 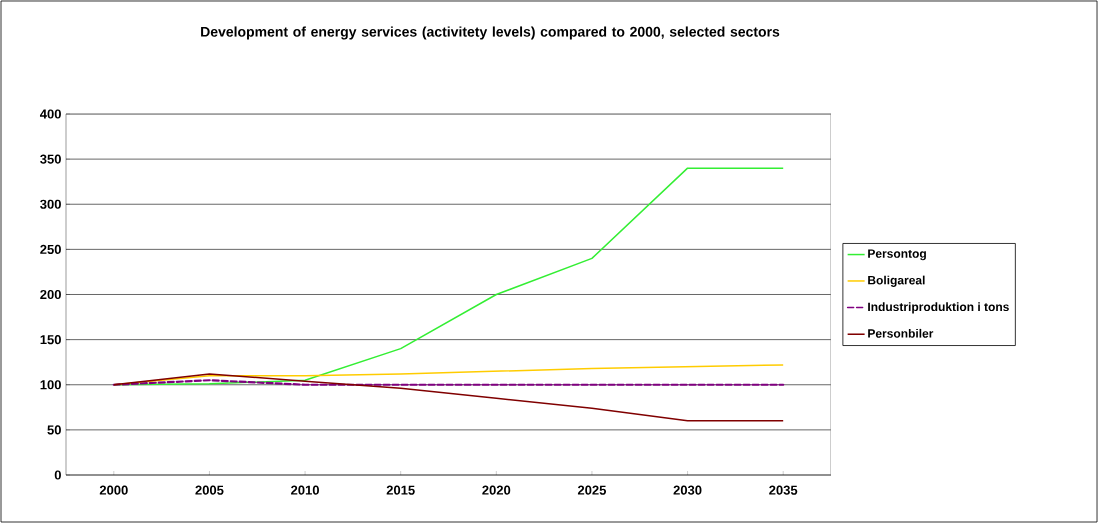 What do you see at coordinates (50, 294) in the screenshot?
I see `y-tick-label: 200` at bounding box center [50, 294].